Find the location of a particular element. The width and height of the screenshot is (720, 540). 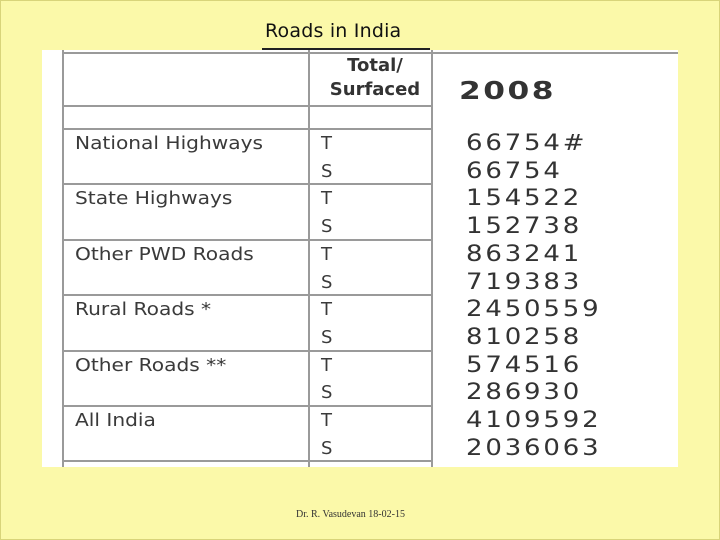

table-top-border is located at coordinates (370, 53).